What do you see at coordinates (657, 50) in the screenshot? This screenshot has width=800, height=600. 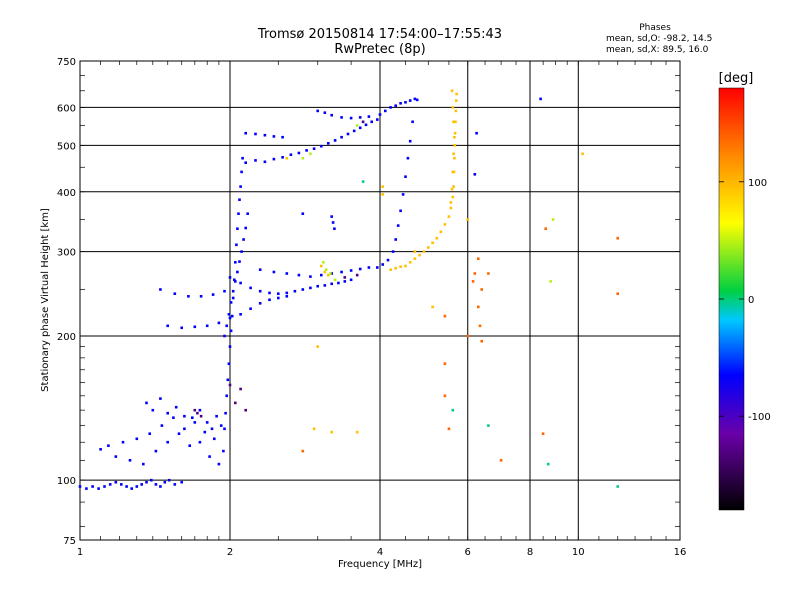 I see `phase-stats-x: mean, sd,X: 89.5, 16.0` at bounding box center [657, 50].